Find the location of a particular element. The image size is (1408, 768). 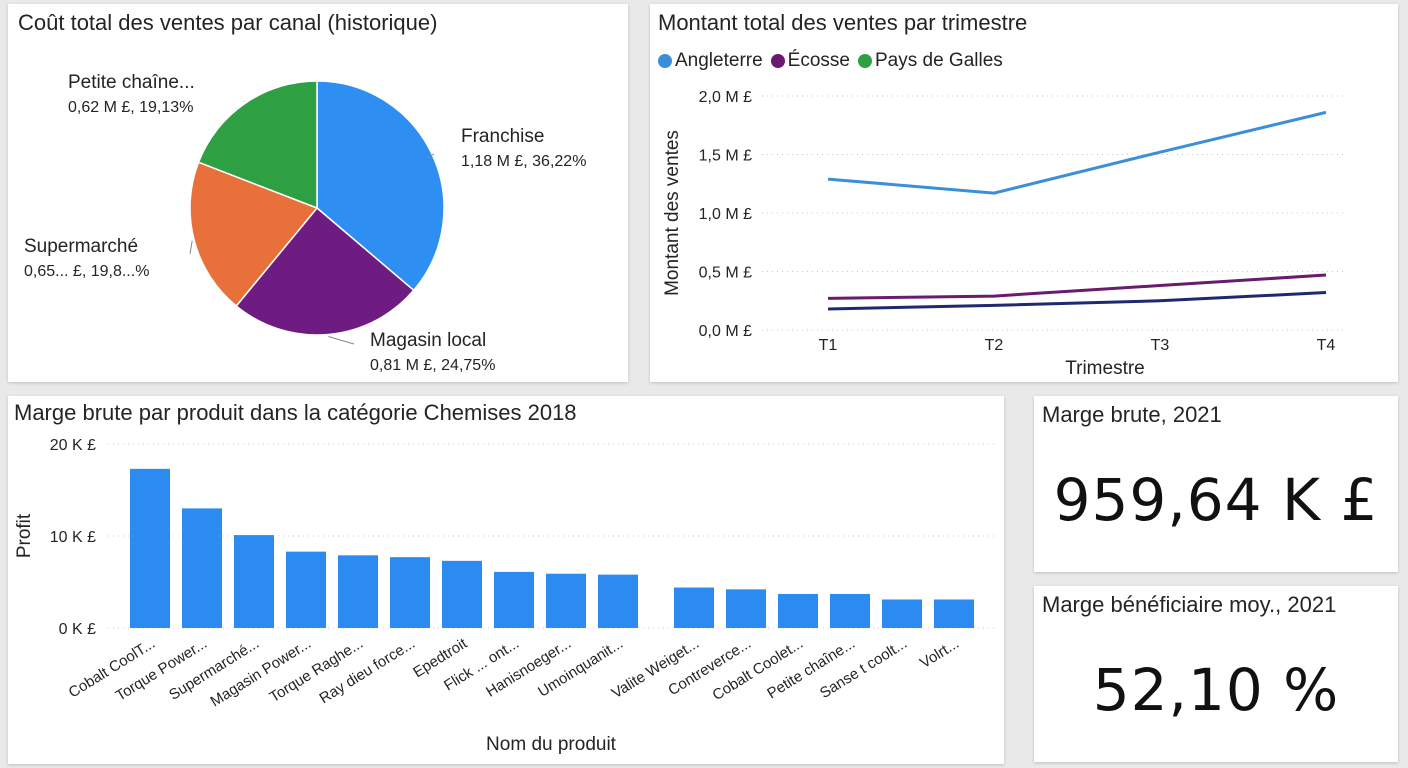

pie-value-label: 0,65... £, 19,8...% is located at coordinates (86, 271).